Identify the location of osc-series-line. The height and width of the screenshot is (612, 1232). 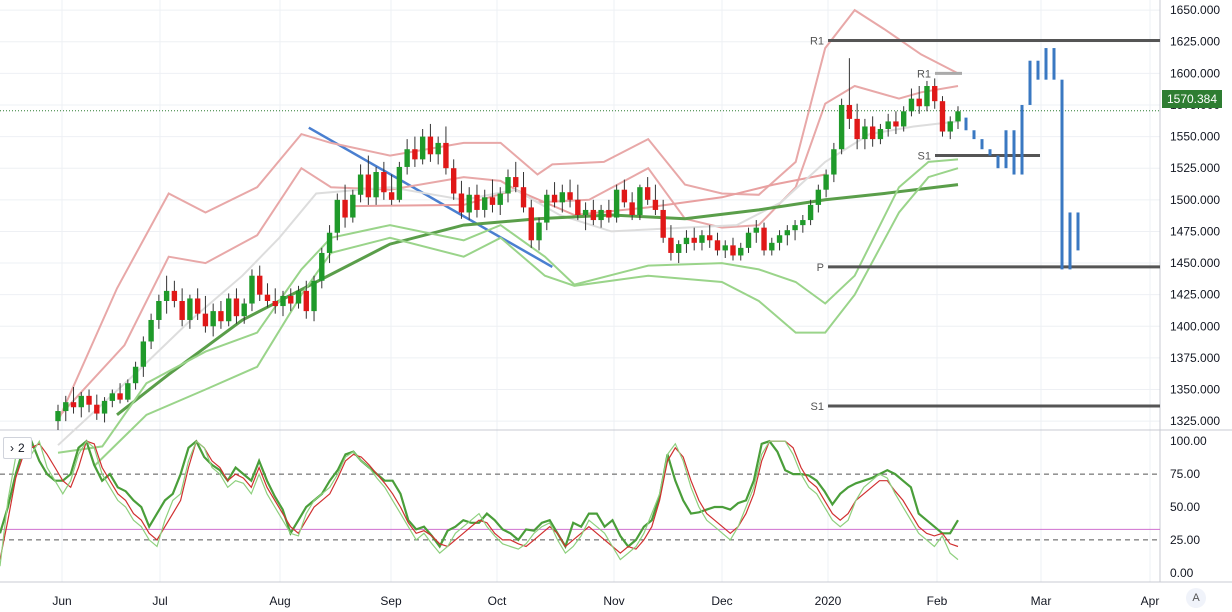
(479, 494).